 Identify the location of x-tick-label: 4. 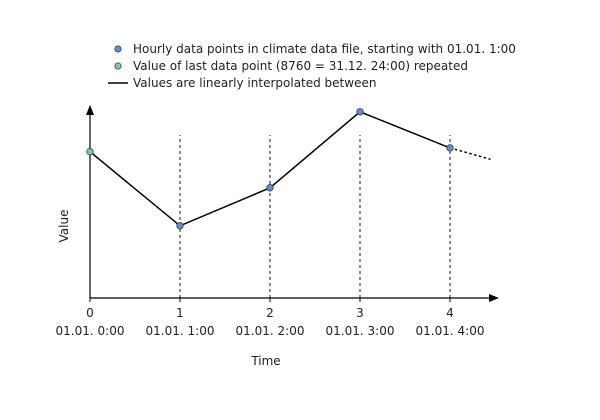
(450, 313).